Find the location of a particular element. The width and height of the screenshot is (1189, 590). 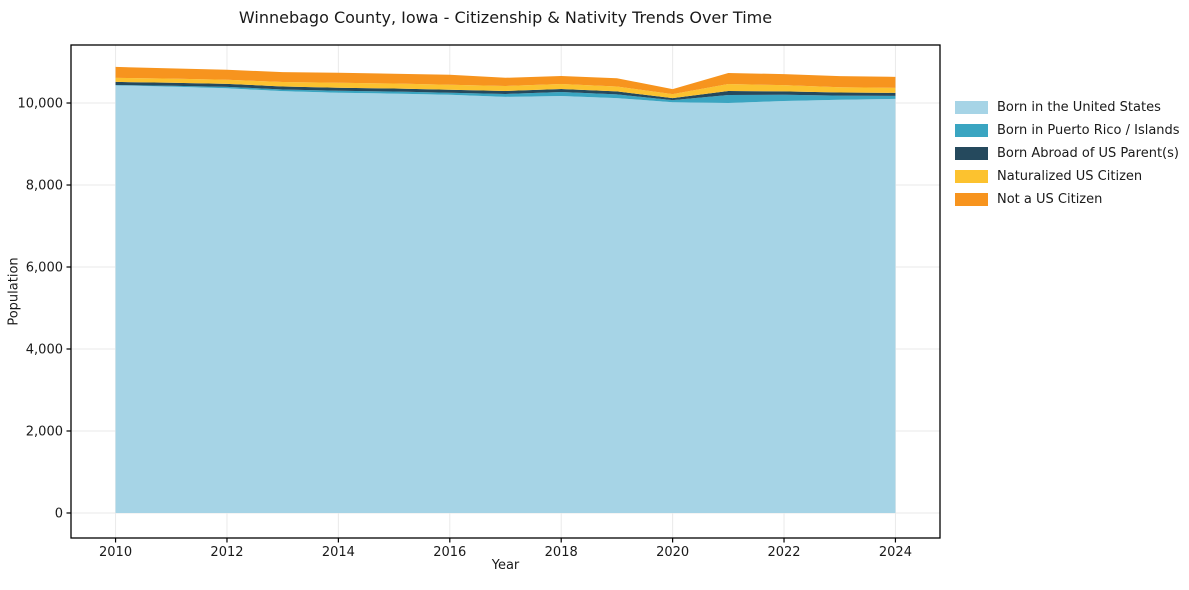

y-tick-label: 8,000 is located at coordinates (44, 186).